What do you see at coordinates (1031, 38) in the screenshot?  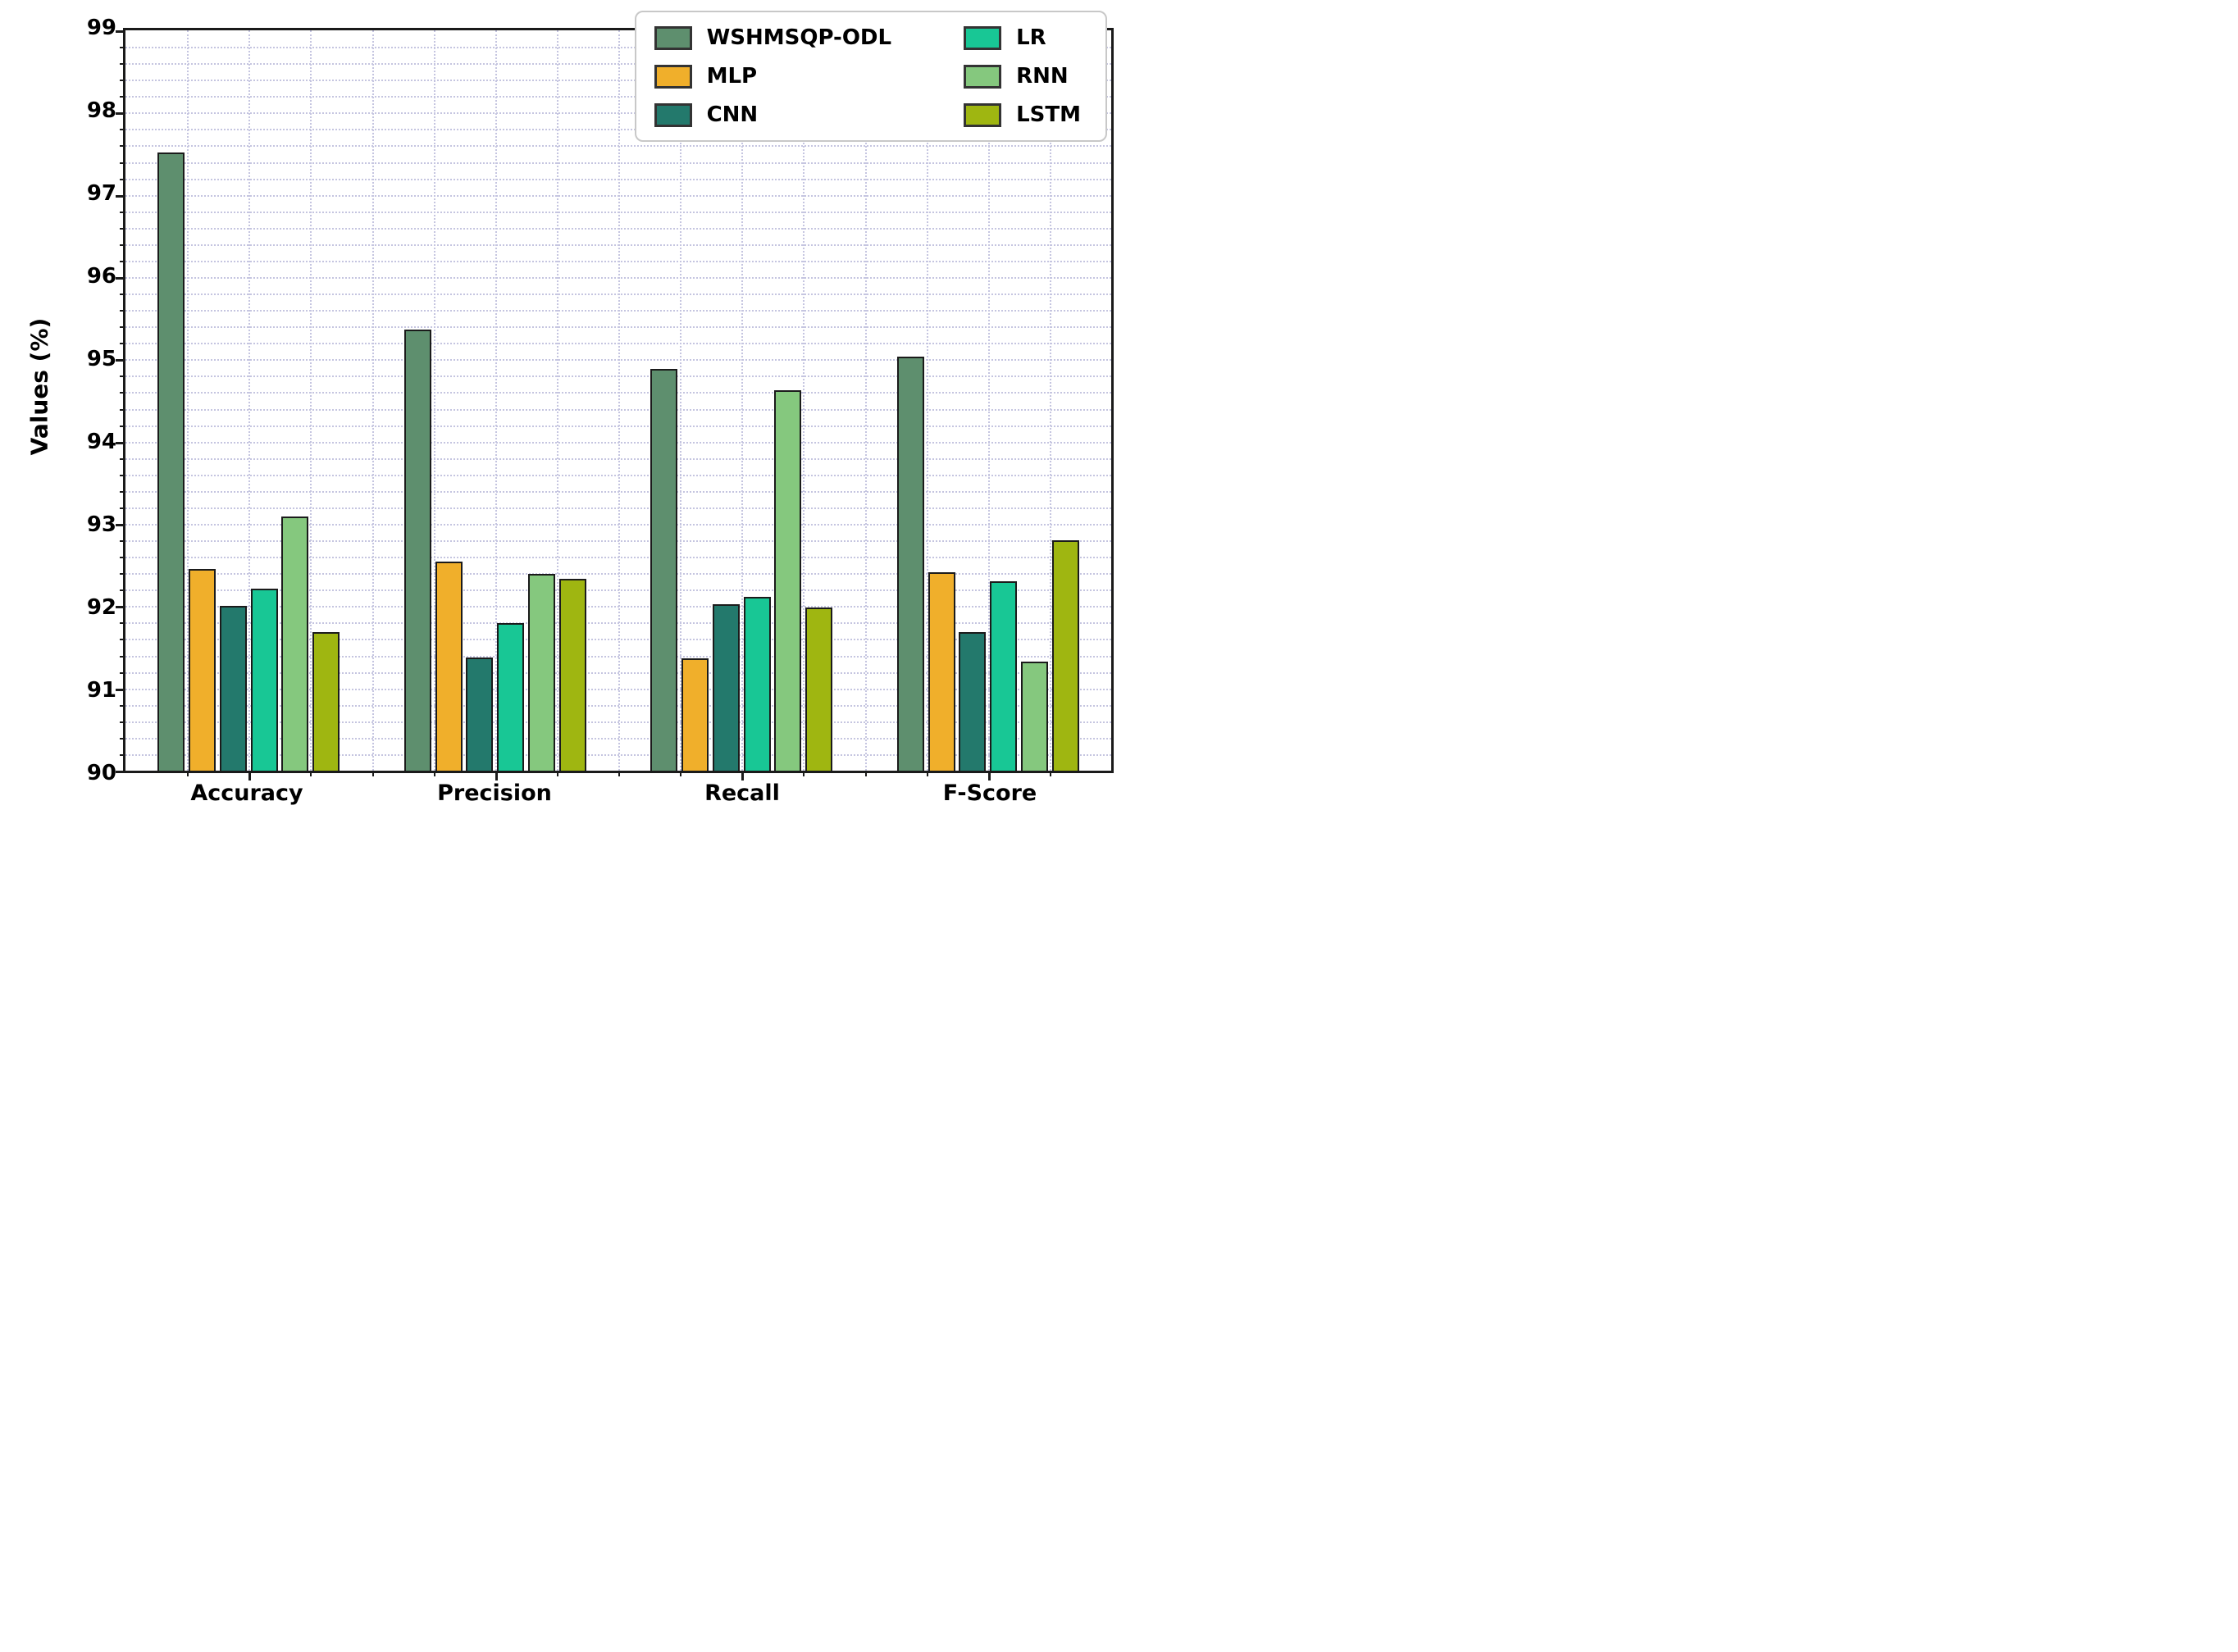 I see `legend-label: LR` at bounding box center [1031, 38].